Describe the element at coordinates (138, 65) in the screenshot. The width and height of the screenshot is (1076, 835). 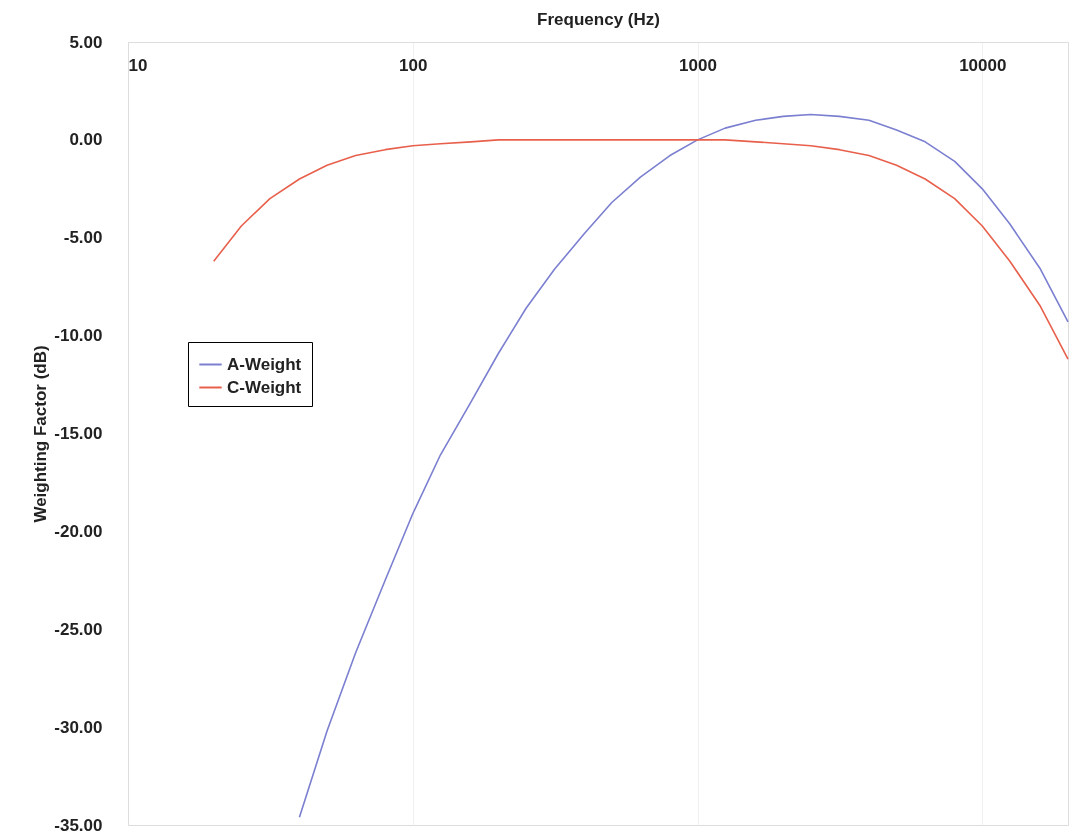
I see `x-tick-label: 10` at that location.